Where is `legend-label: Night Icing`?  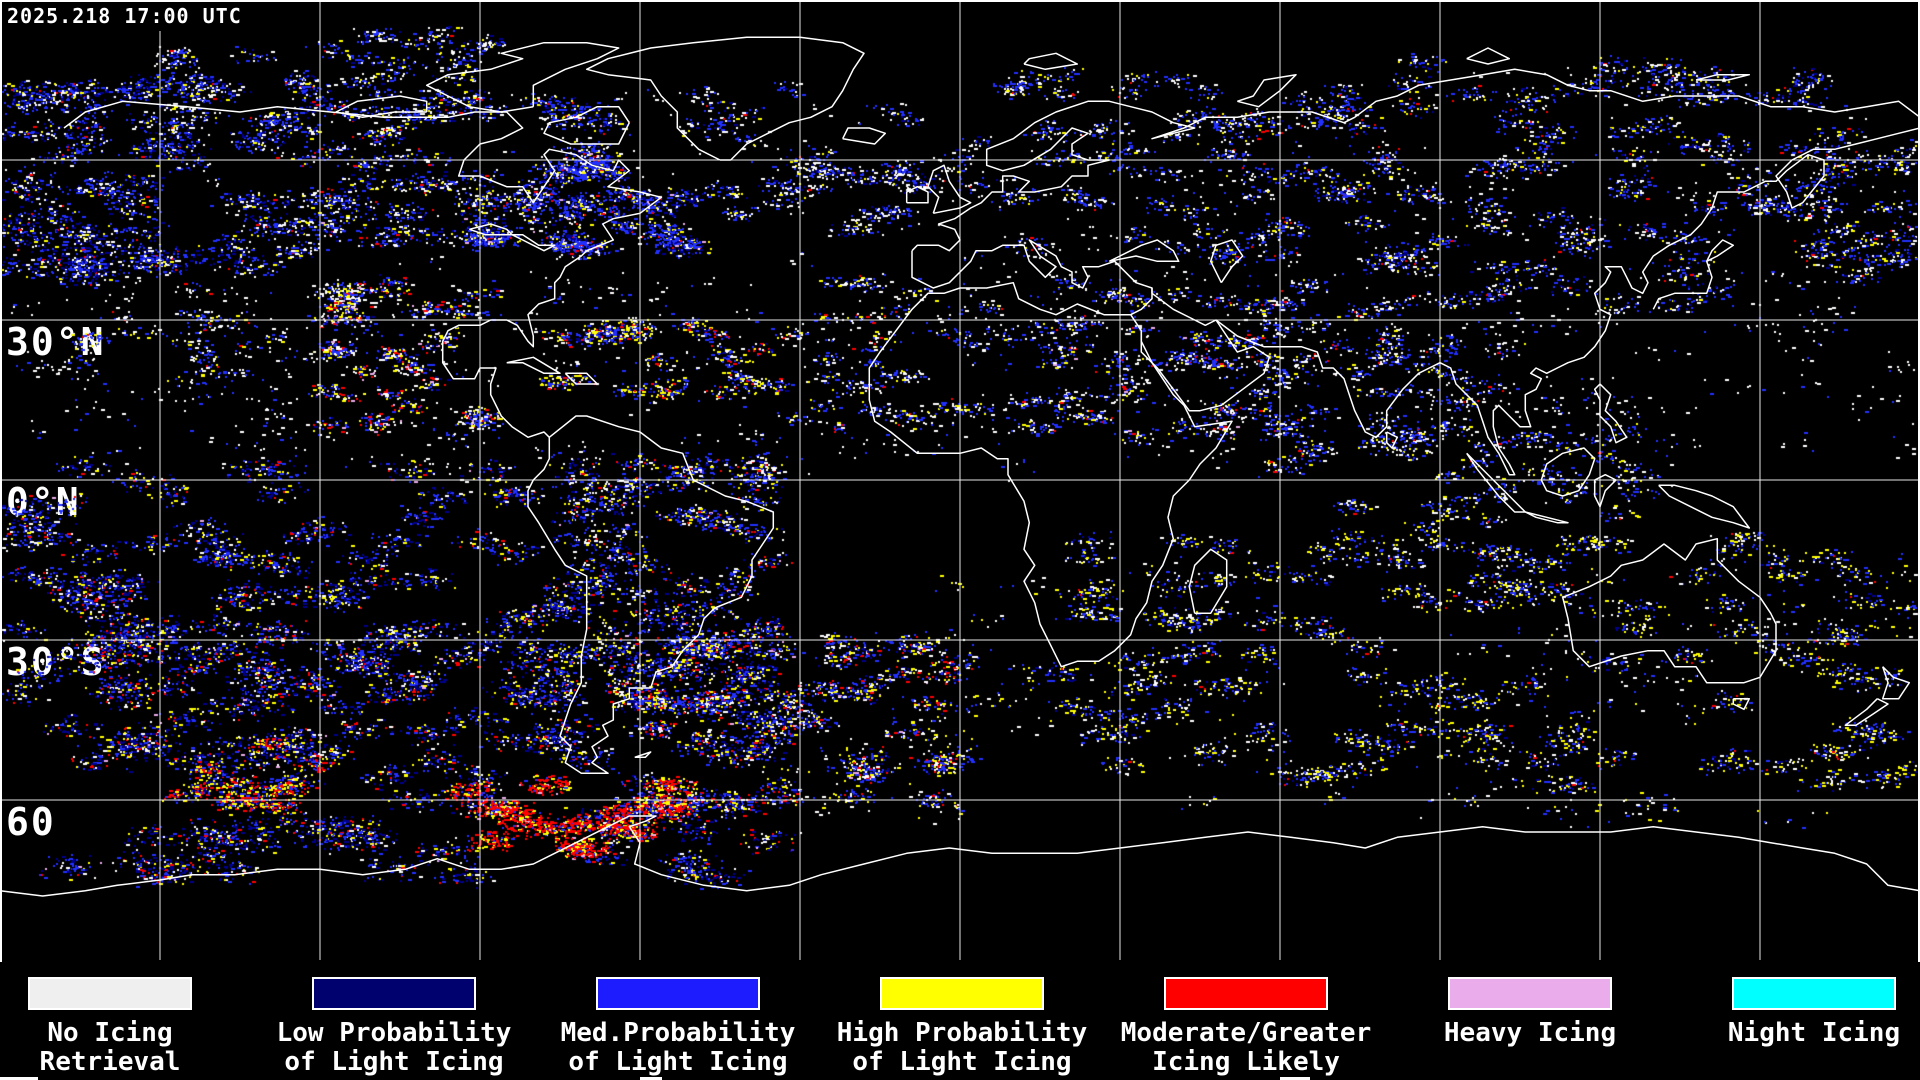
legend-label: Night Icing is located at coordinates (1814, 1033).